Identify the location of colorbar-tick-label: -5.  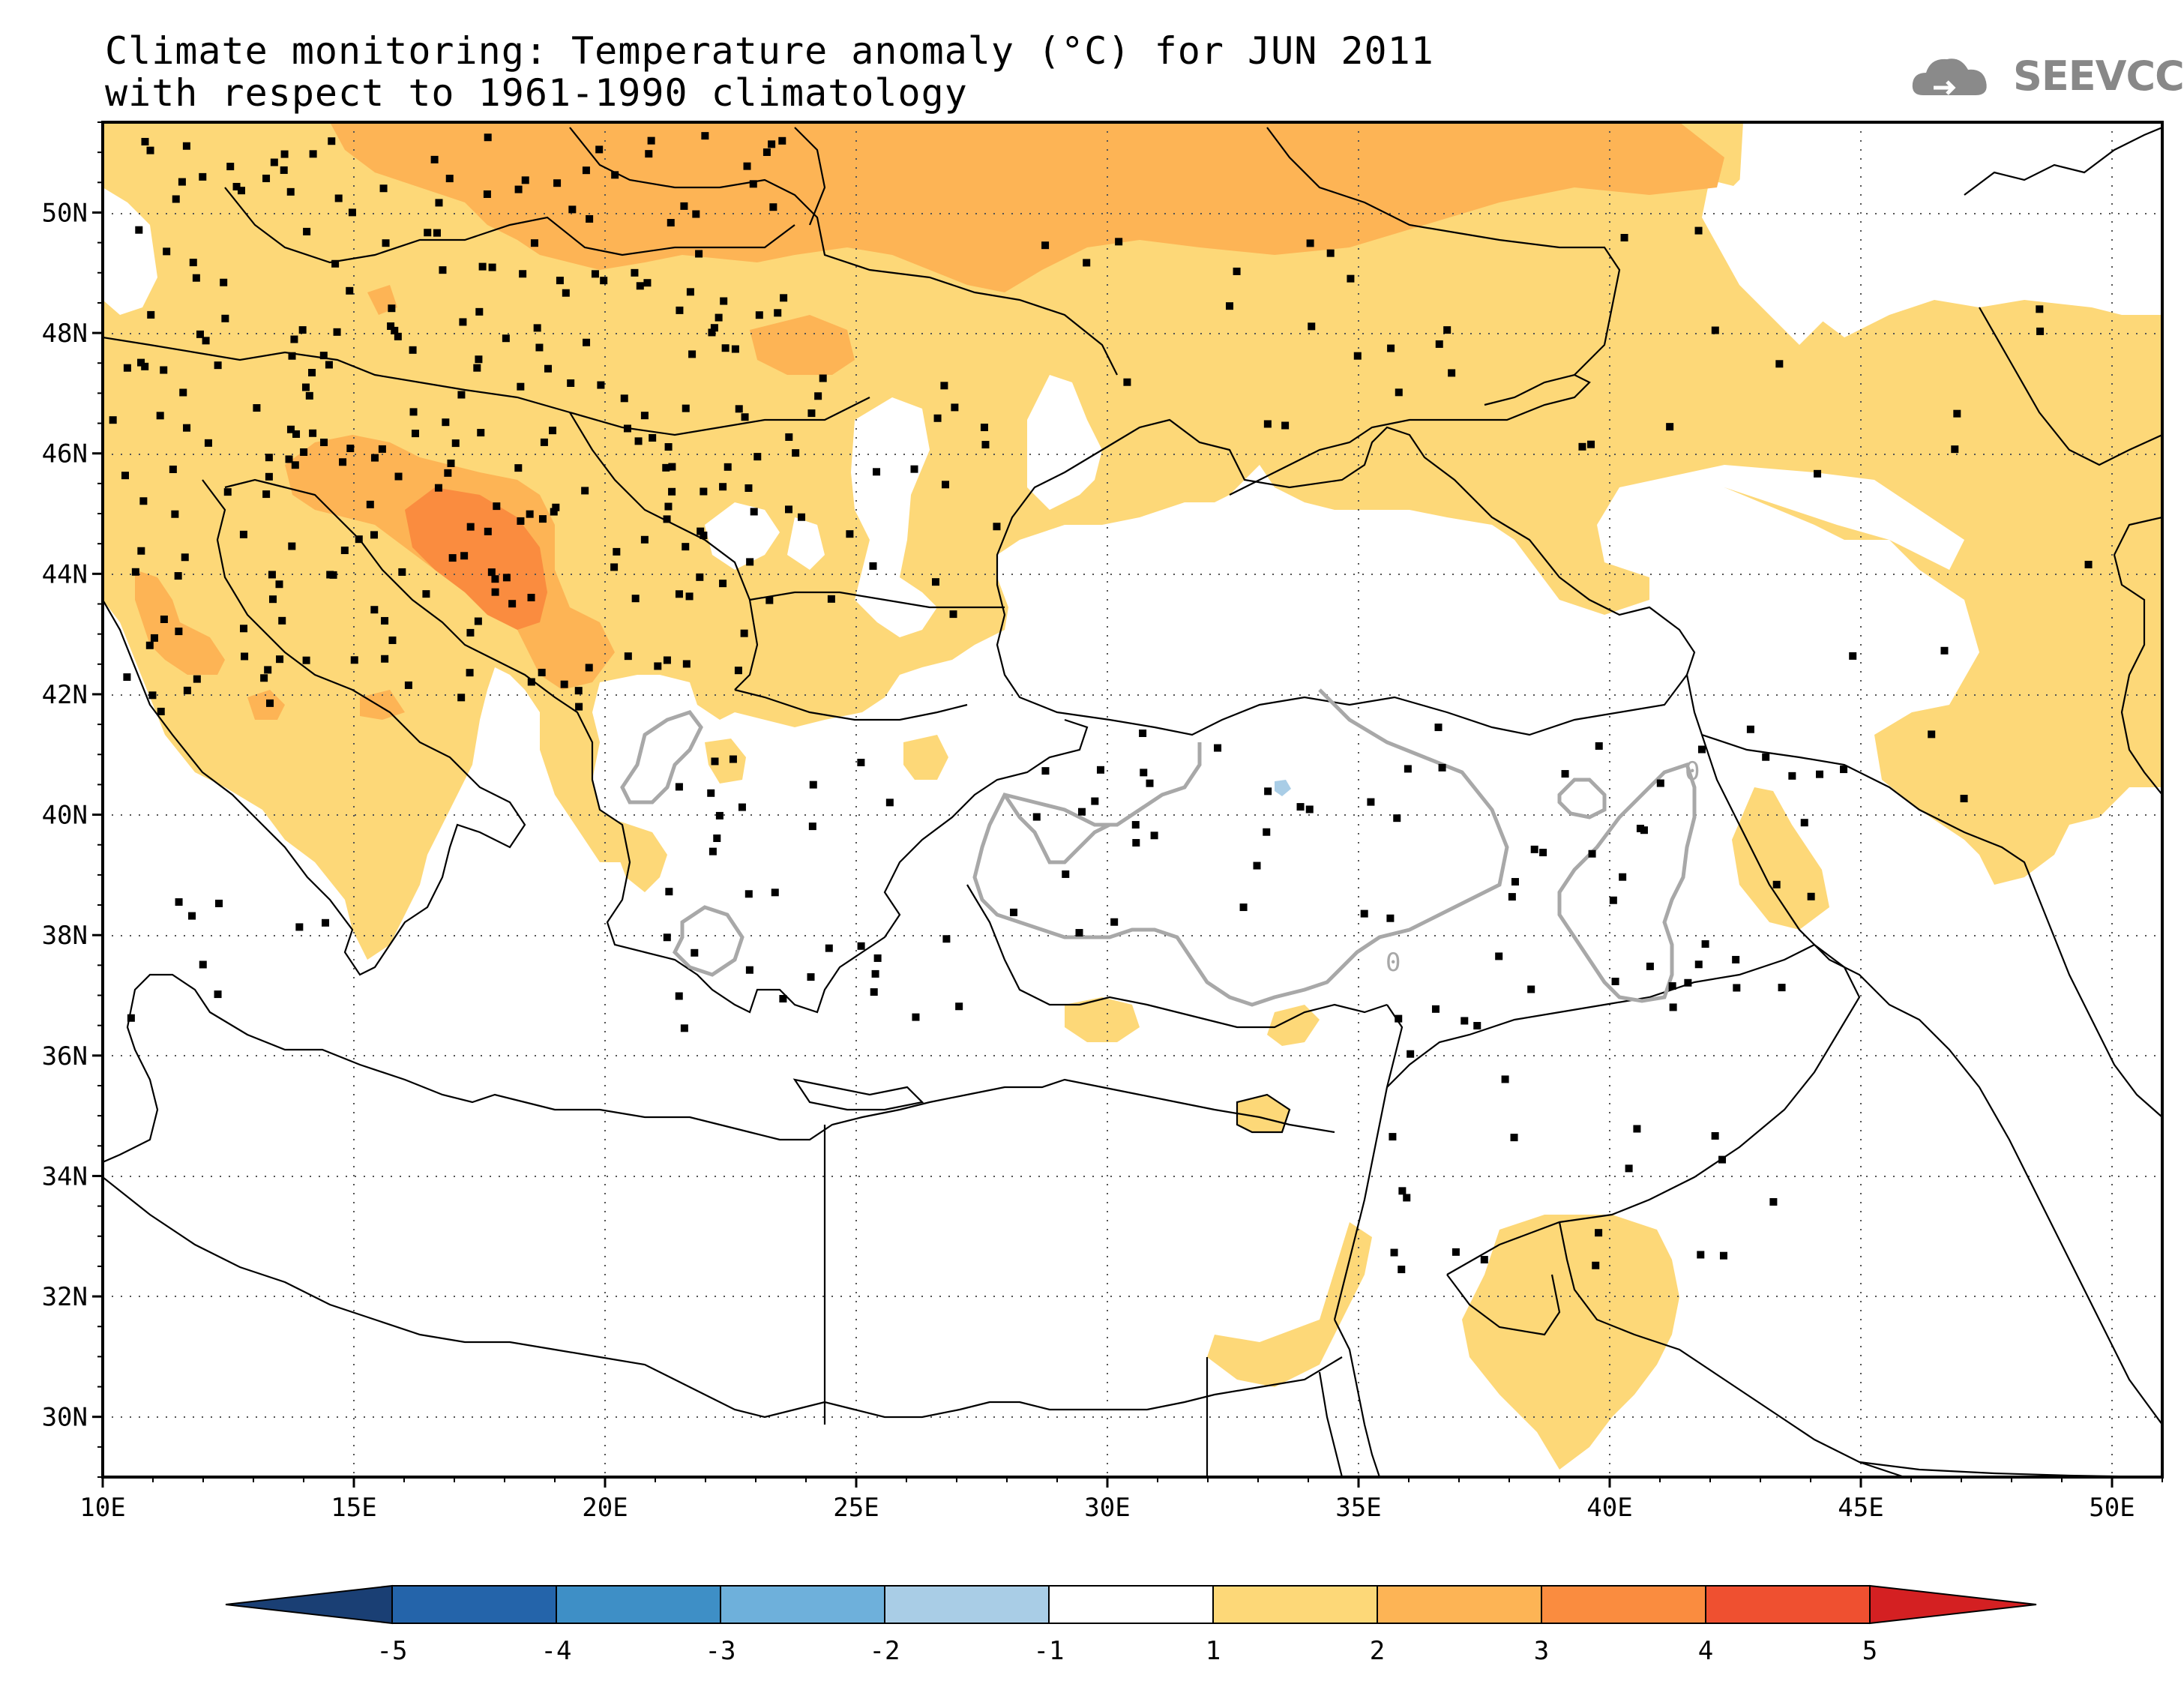
(392, 1651).